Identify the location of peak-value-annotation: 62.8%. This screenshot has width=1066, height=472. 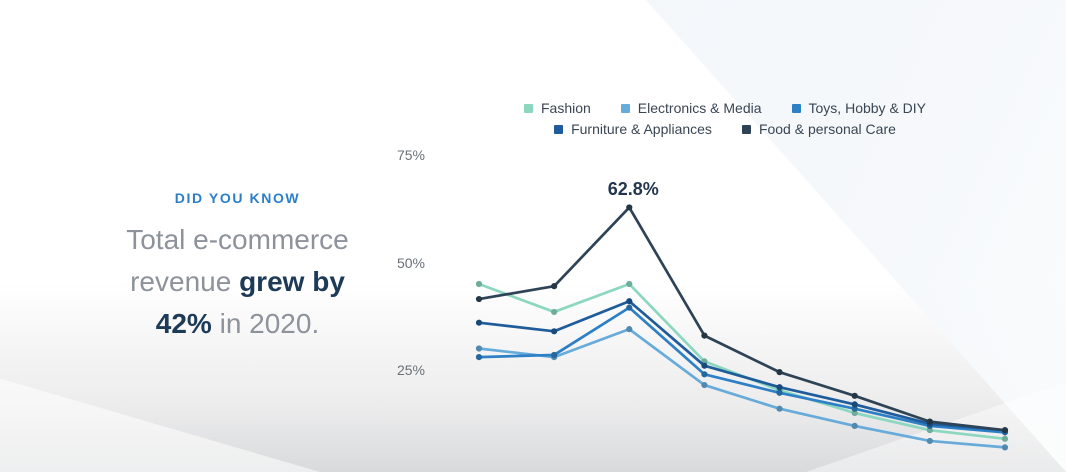
(633, 189).